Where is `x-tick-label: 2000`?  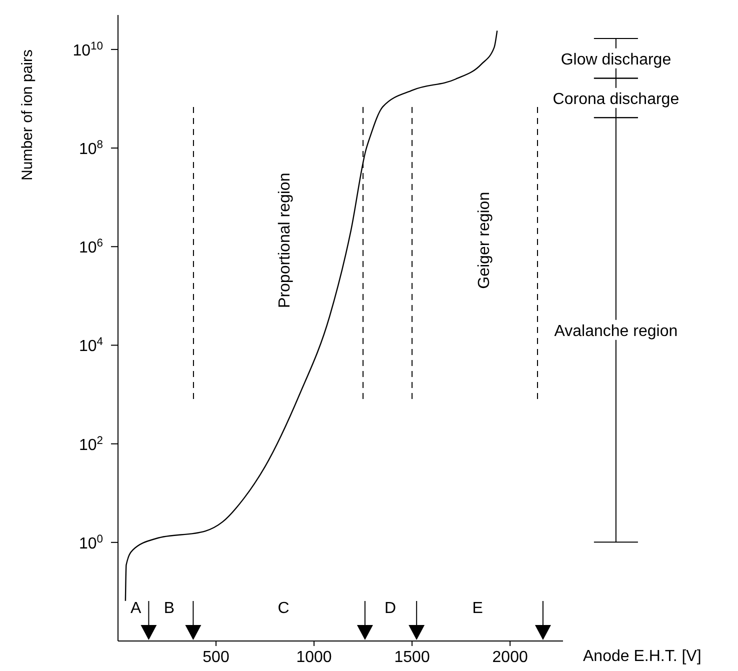
x-tick-label: 2000 is located at coordinates (510, 657).